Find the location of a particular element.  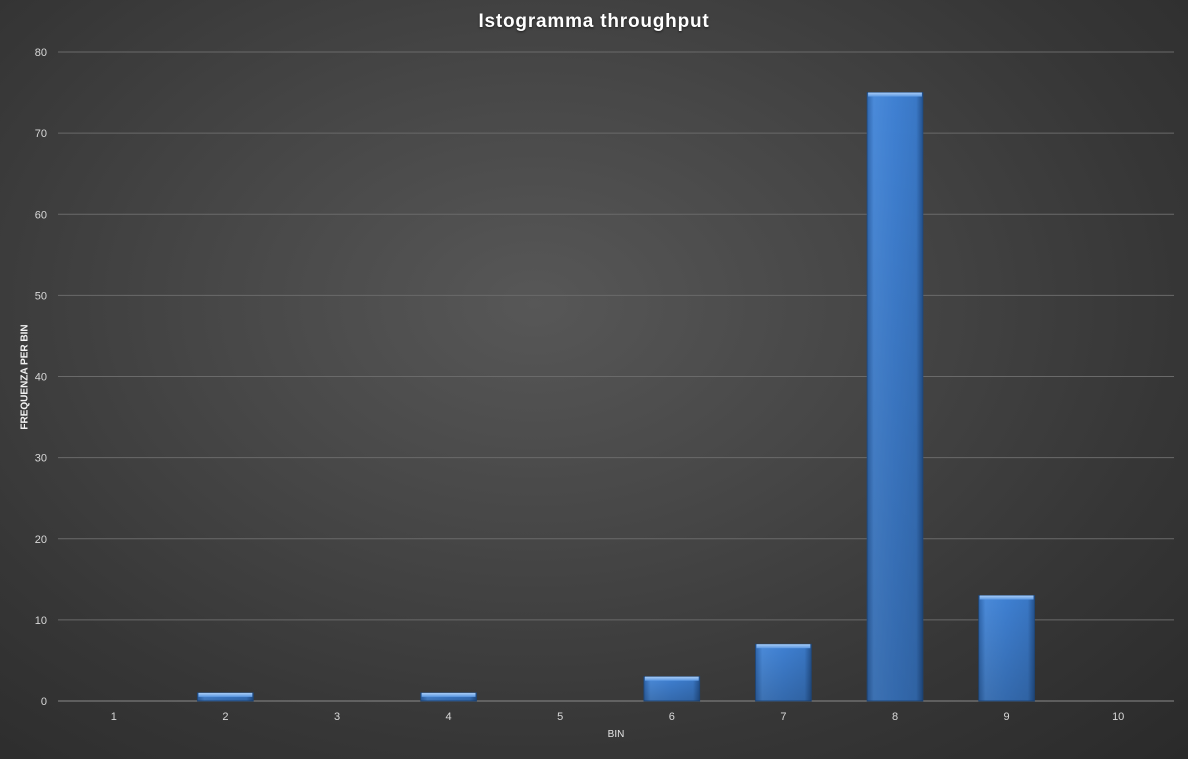

y-tick-label: 80 is located at coordinates (41, 53).